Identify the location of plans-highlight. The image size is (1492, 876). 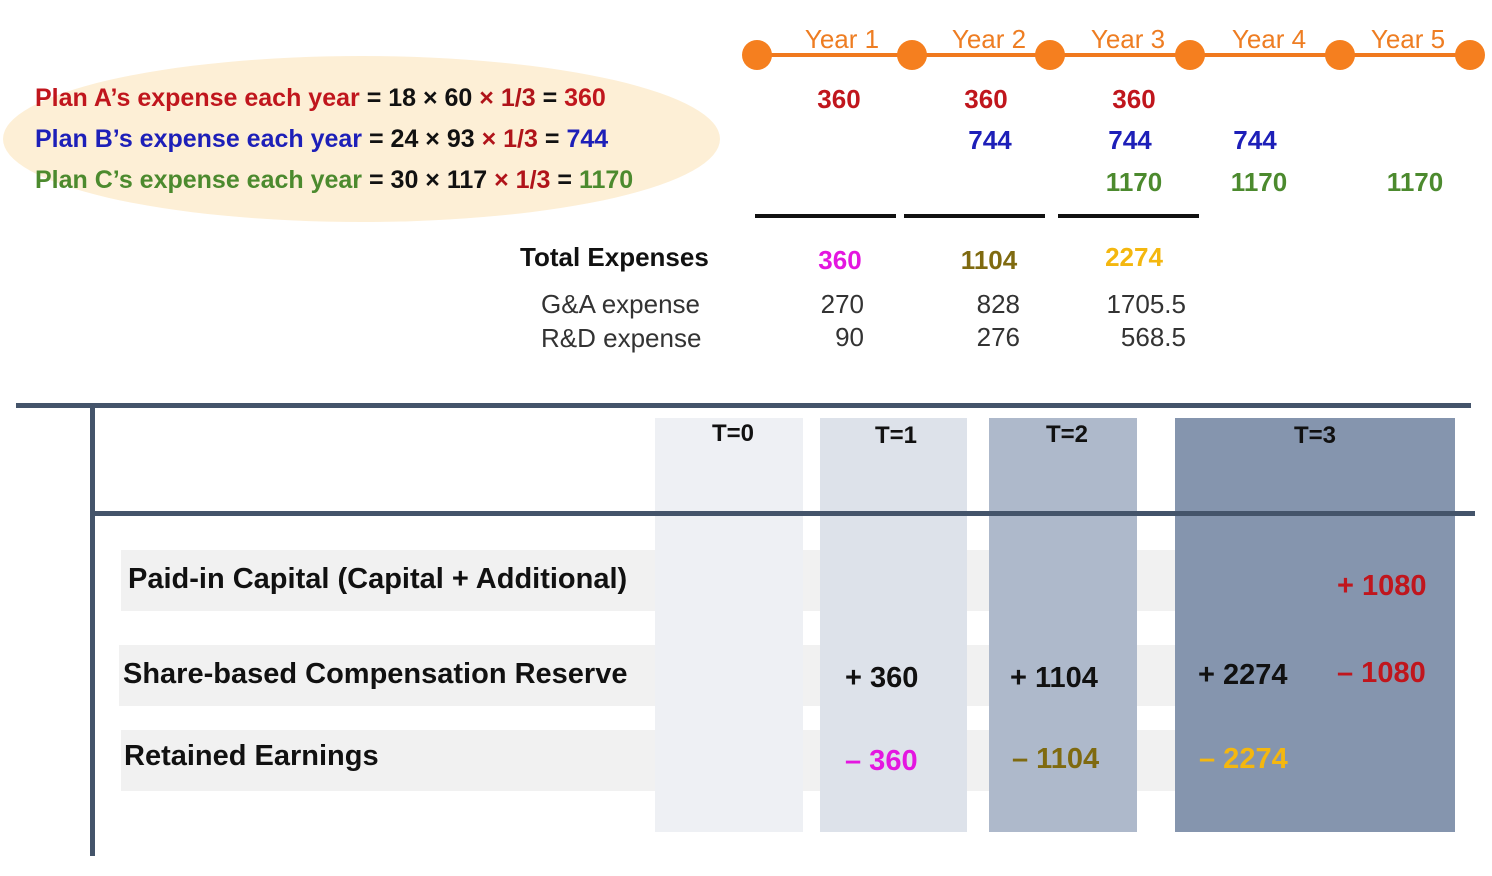
(361, 139).